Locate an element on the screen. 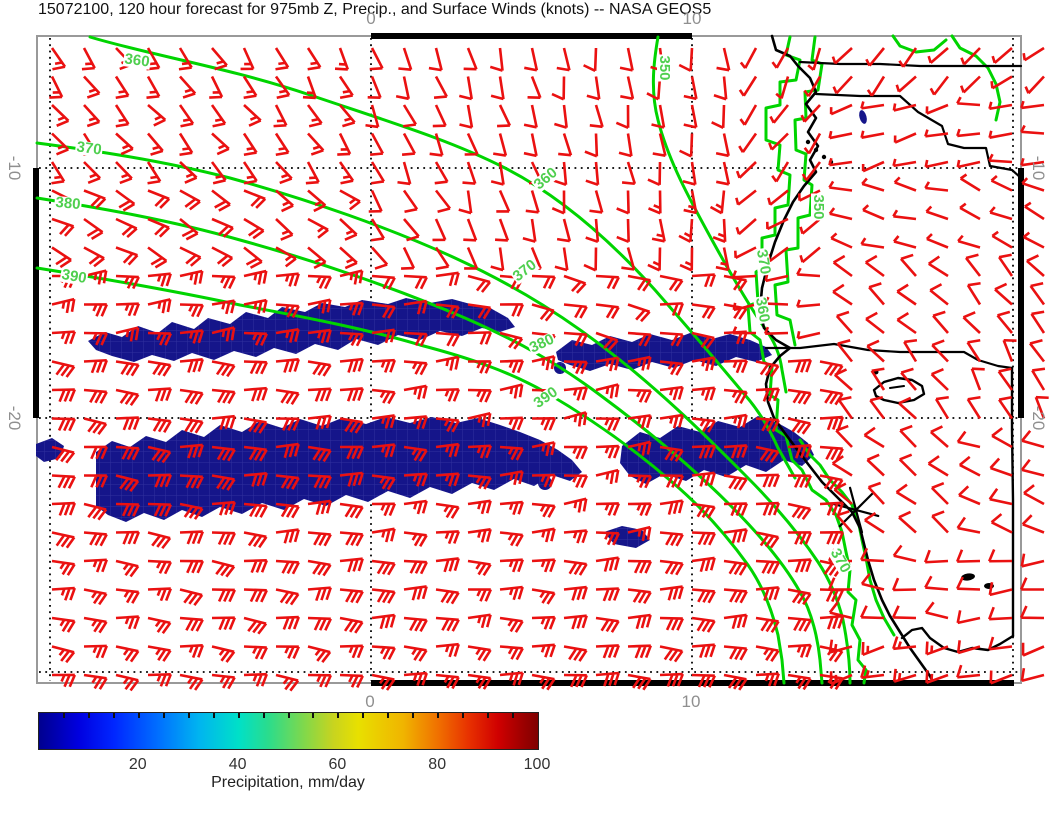 This screenshot has height=816, width=1056. x-axis-tick-label-bottom: 10 is located at coordinates (691, 701).